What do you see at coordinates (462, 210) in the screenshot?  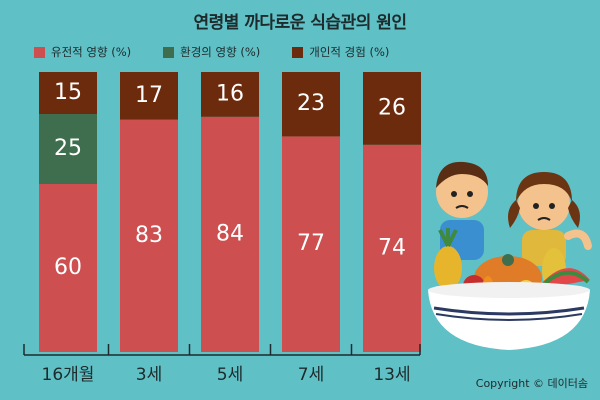 I see `boy-figure` at bounding box center [462, 210].